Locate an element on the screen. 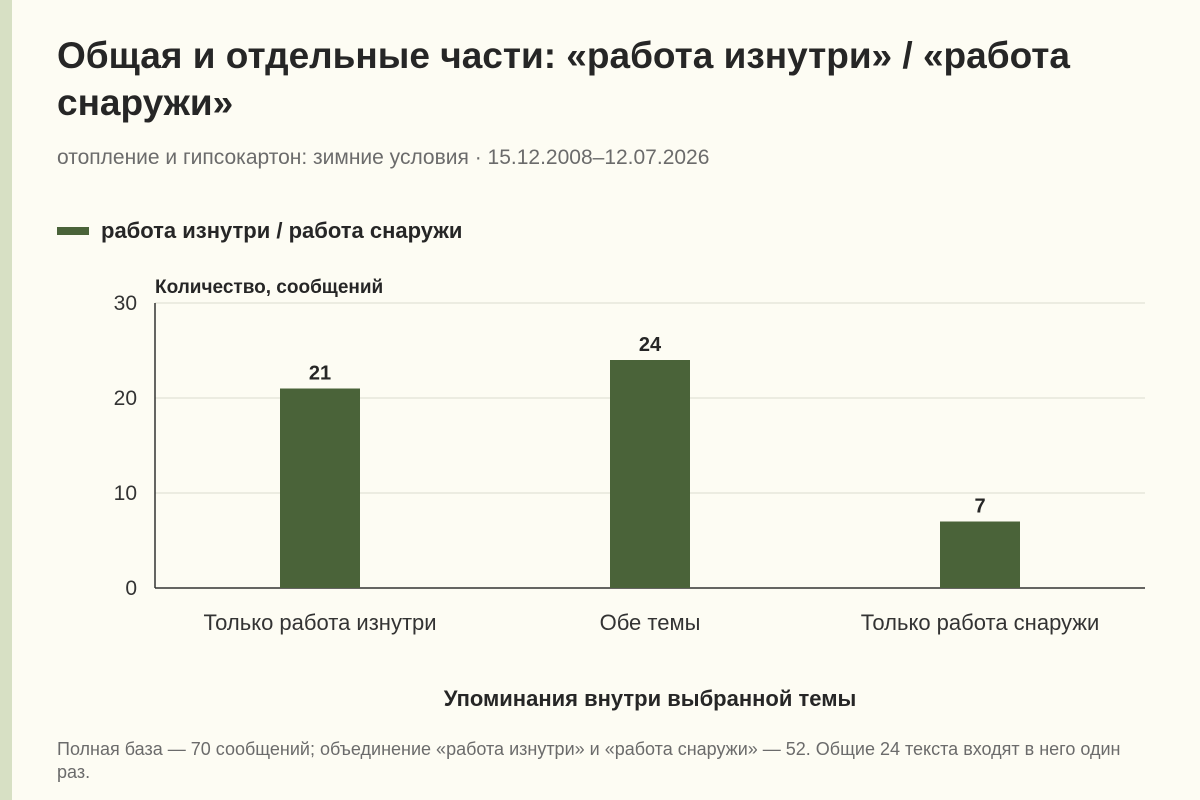  legend-label: работа изнутри / работа снаружи is located at coordinates (282, 230).